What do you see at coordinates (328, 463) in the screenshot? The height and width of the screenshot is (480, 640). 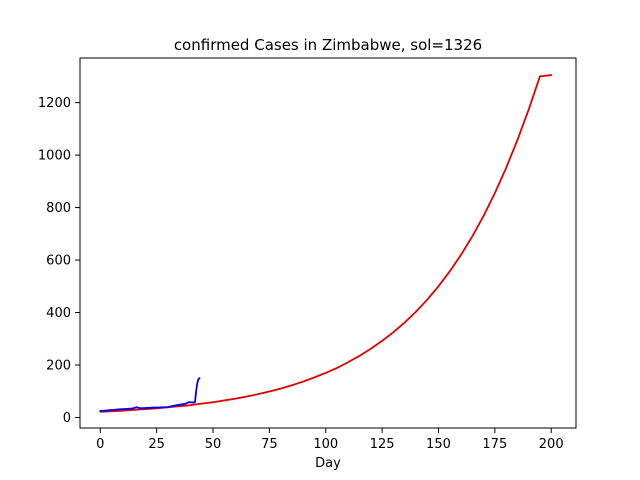 I see `x-axis-label: Day` at bounding box center [328, 463].